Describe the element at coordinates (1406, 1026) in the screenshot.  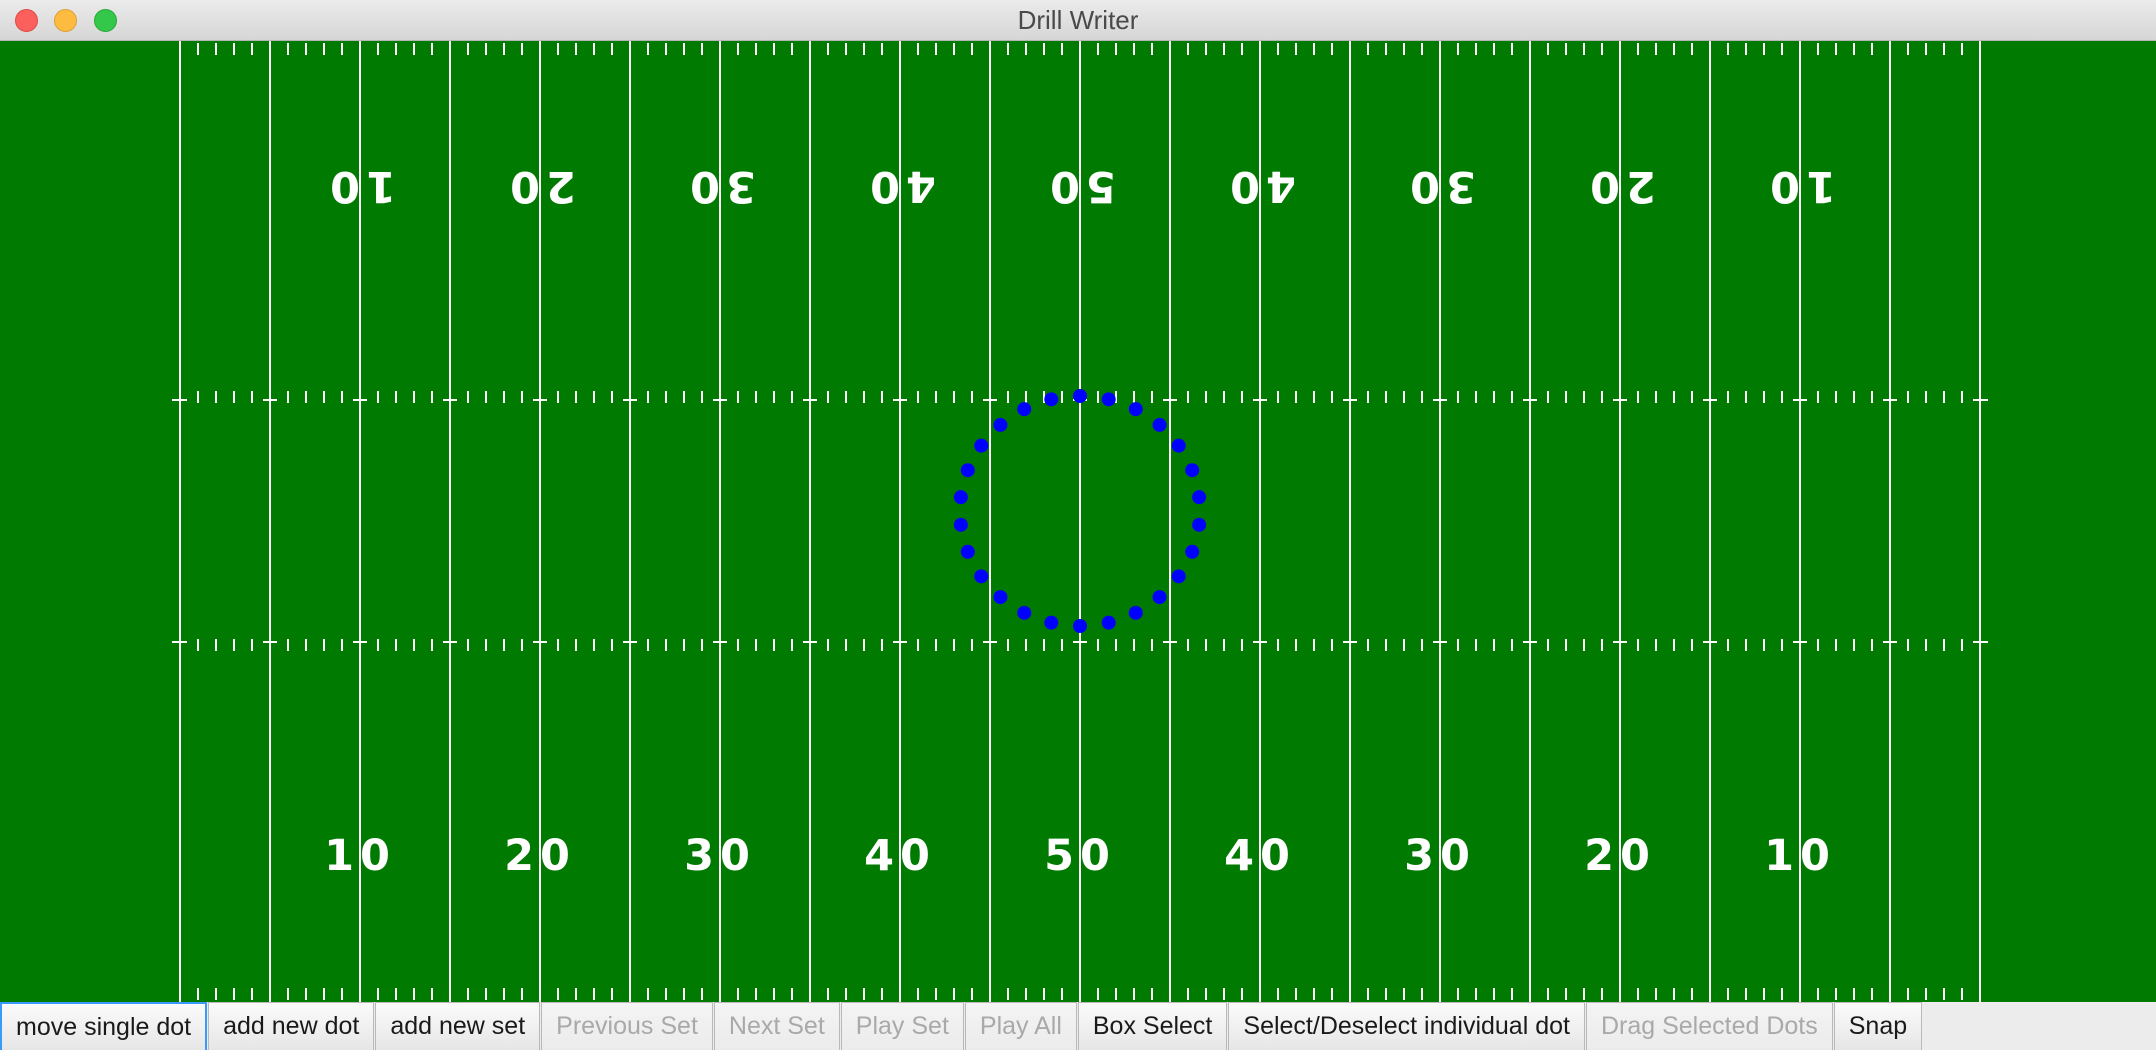
I see `select-deselect-individual-dot-button: Select/Deselect individual dot` at that location.